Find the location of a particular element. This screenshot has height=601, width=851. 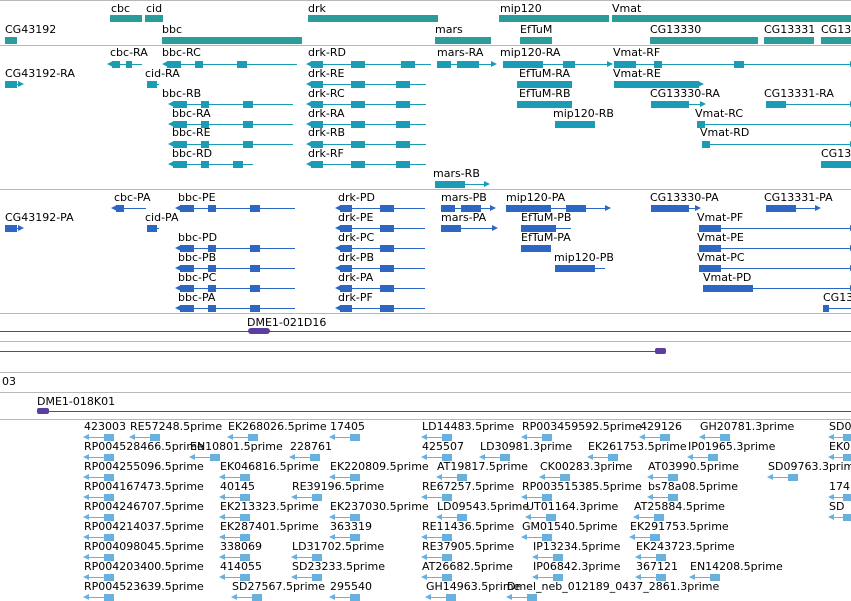

protein-label: drk-PE is located at coordinates (356, 217).